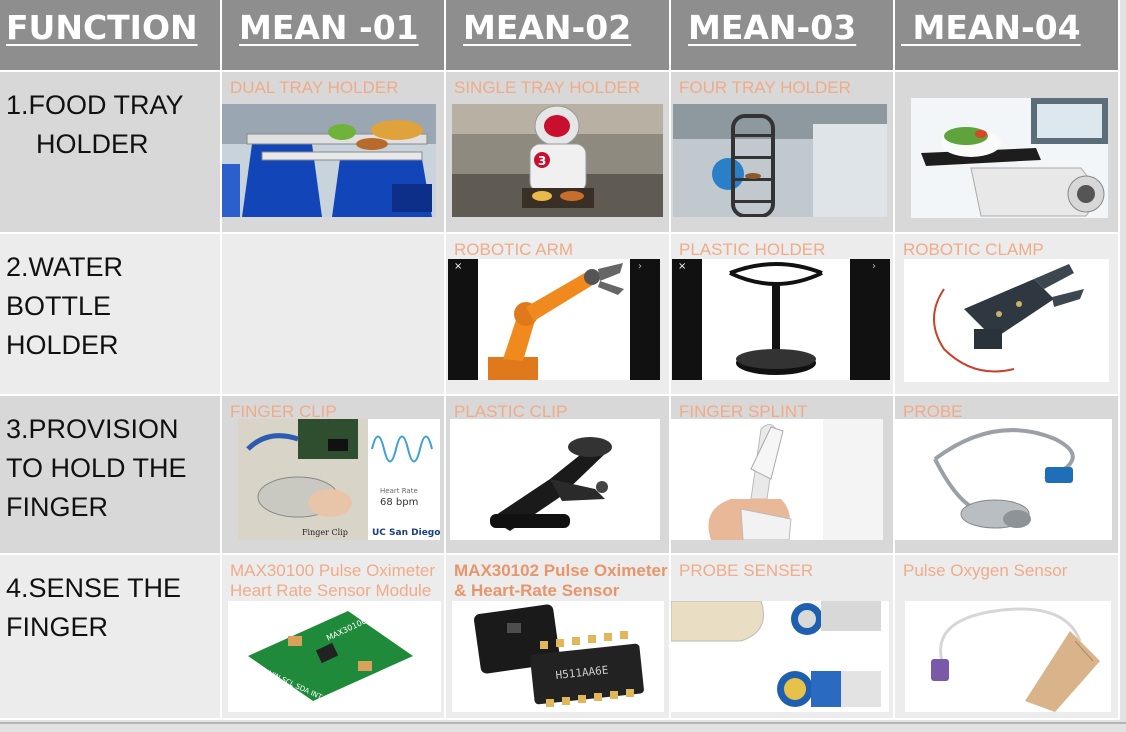 The width and height of the screenshot is (1126, 732). I want to click on header-mean-04-text: MEAN-04, so click(991, 27).